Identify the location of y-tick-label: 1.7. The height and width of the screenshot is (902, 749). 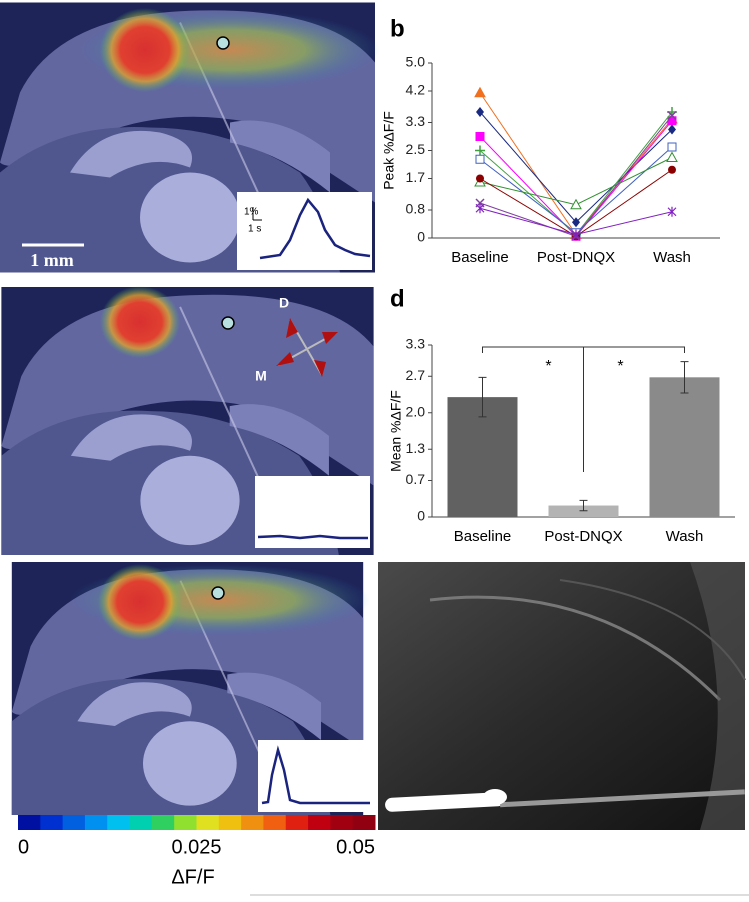
(416, 177).